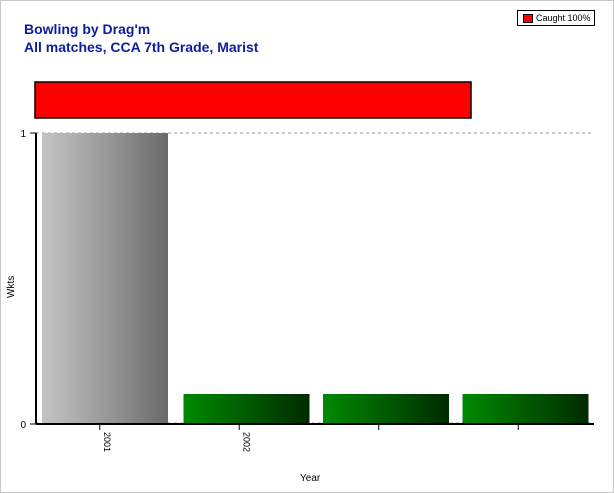 The width and height of the screenshot is (614, 493). Describe the element at coordinates (246, 442) in the screenshot. I see `x-tick-label-2002: 2002` at that location.